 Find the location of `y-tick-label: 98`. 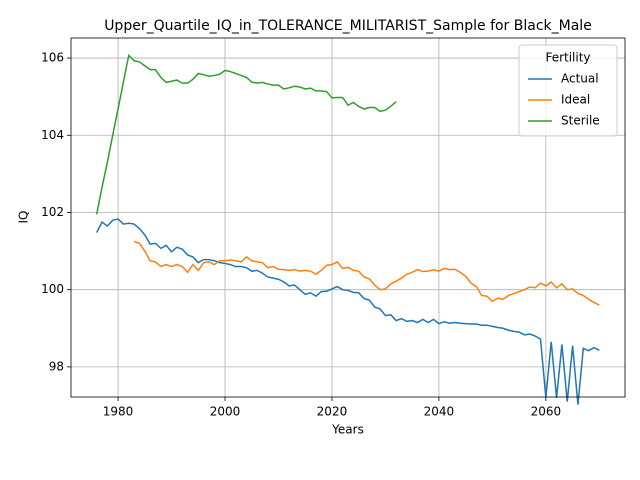

y-tick-label: 98 is located at coordinates (56, 366).